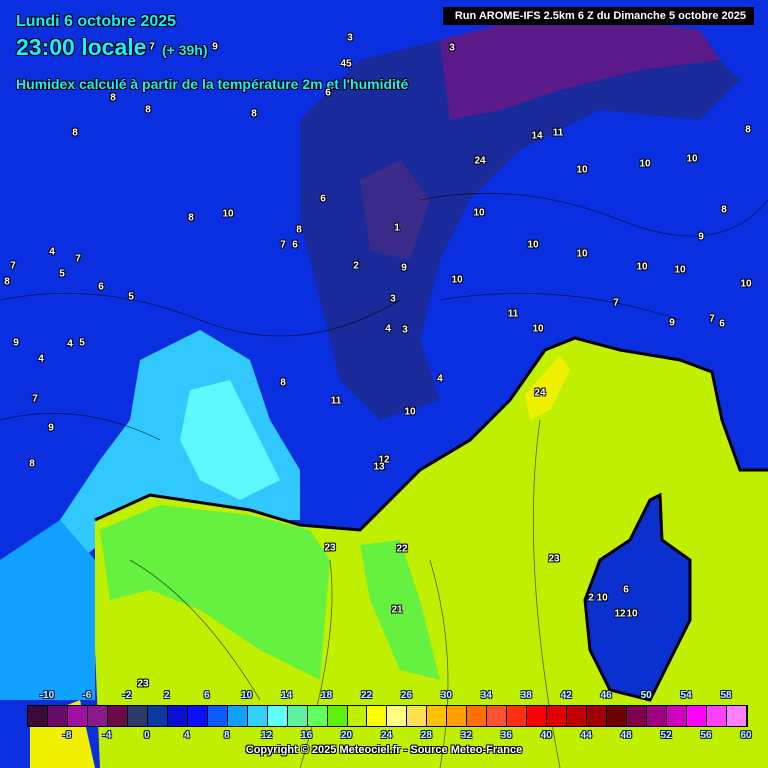 This screenshot has width=768, height=768. I want to click on legend-tick-label: 10, so click(247, 695).